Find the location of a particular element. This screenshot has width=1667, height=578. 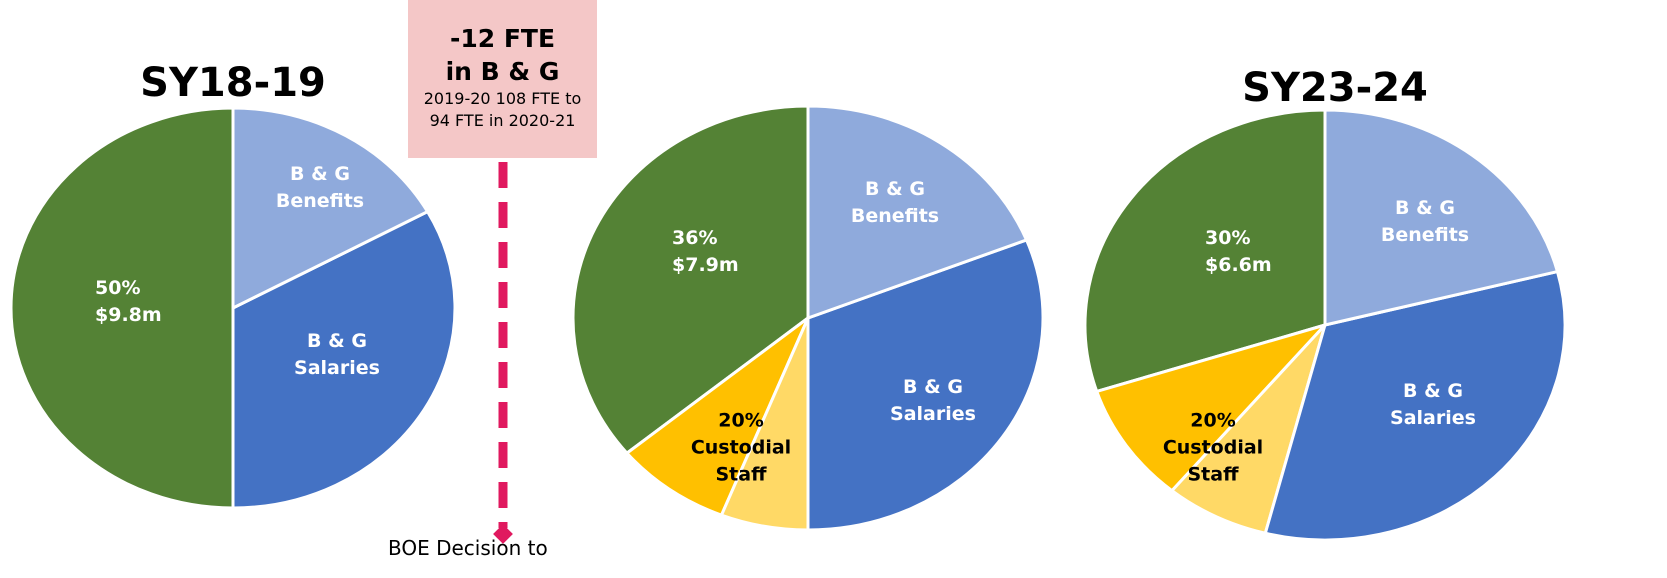

callout-title: -12 FTE in B & G is located at coordinates (502, 55).